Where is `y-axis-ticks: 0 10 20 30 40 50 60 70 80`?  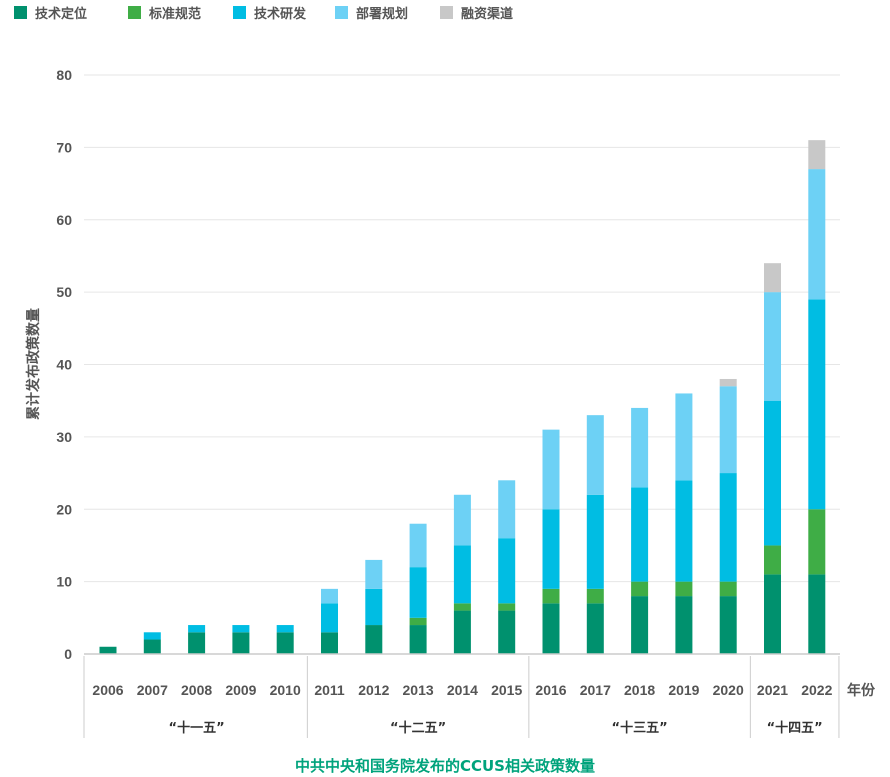 y-axis-ticks: 0 10 20 30 40 50 60 70 80 is located at coordinates (64, 364).